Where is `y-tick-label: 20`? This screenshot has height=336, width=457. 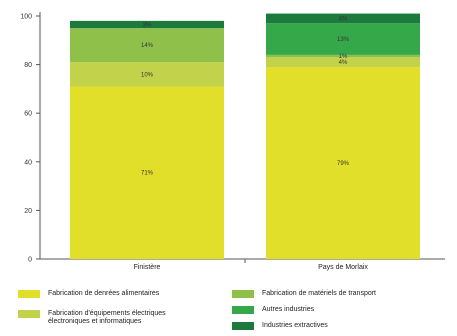
y-tick-label: 20 is located at coordinates (28, 211).